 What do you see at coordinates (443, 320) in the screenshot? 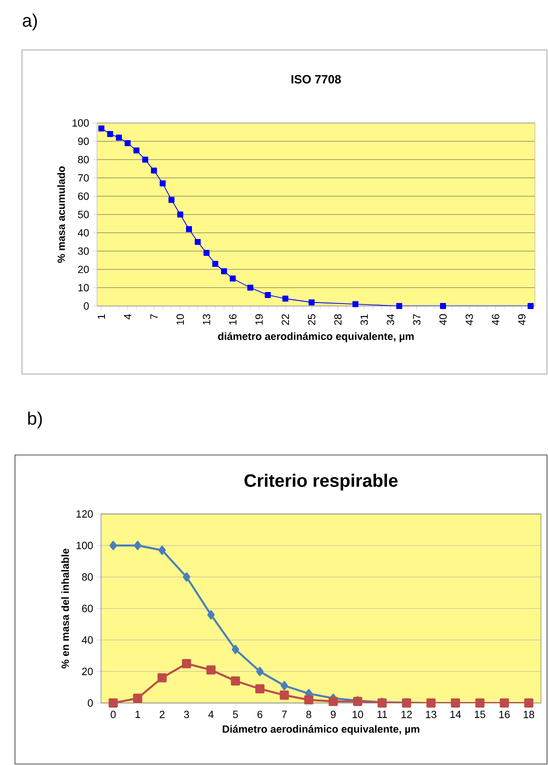
I see `x-tick-label: 40` at bounding box center [443, 320].